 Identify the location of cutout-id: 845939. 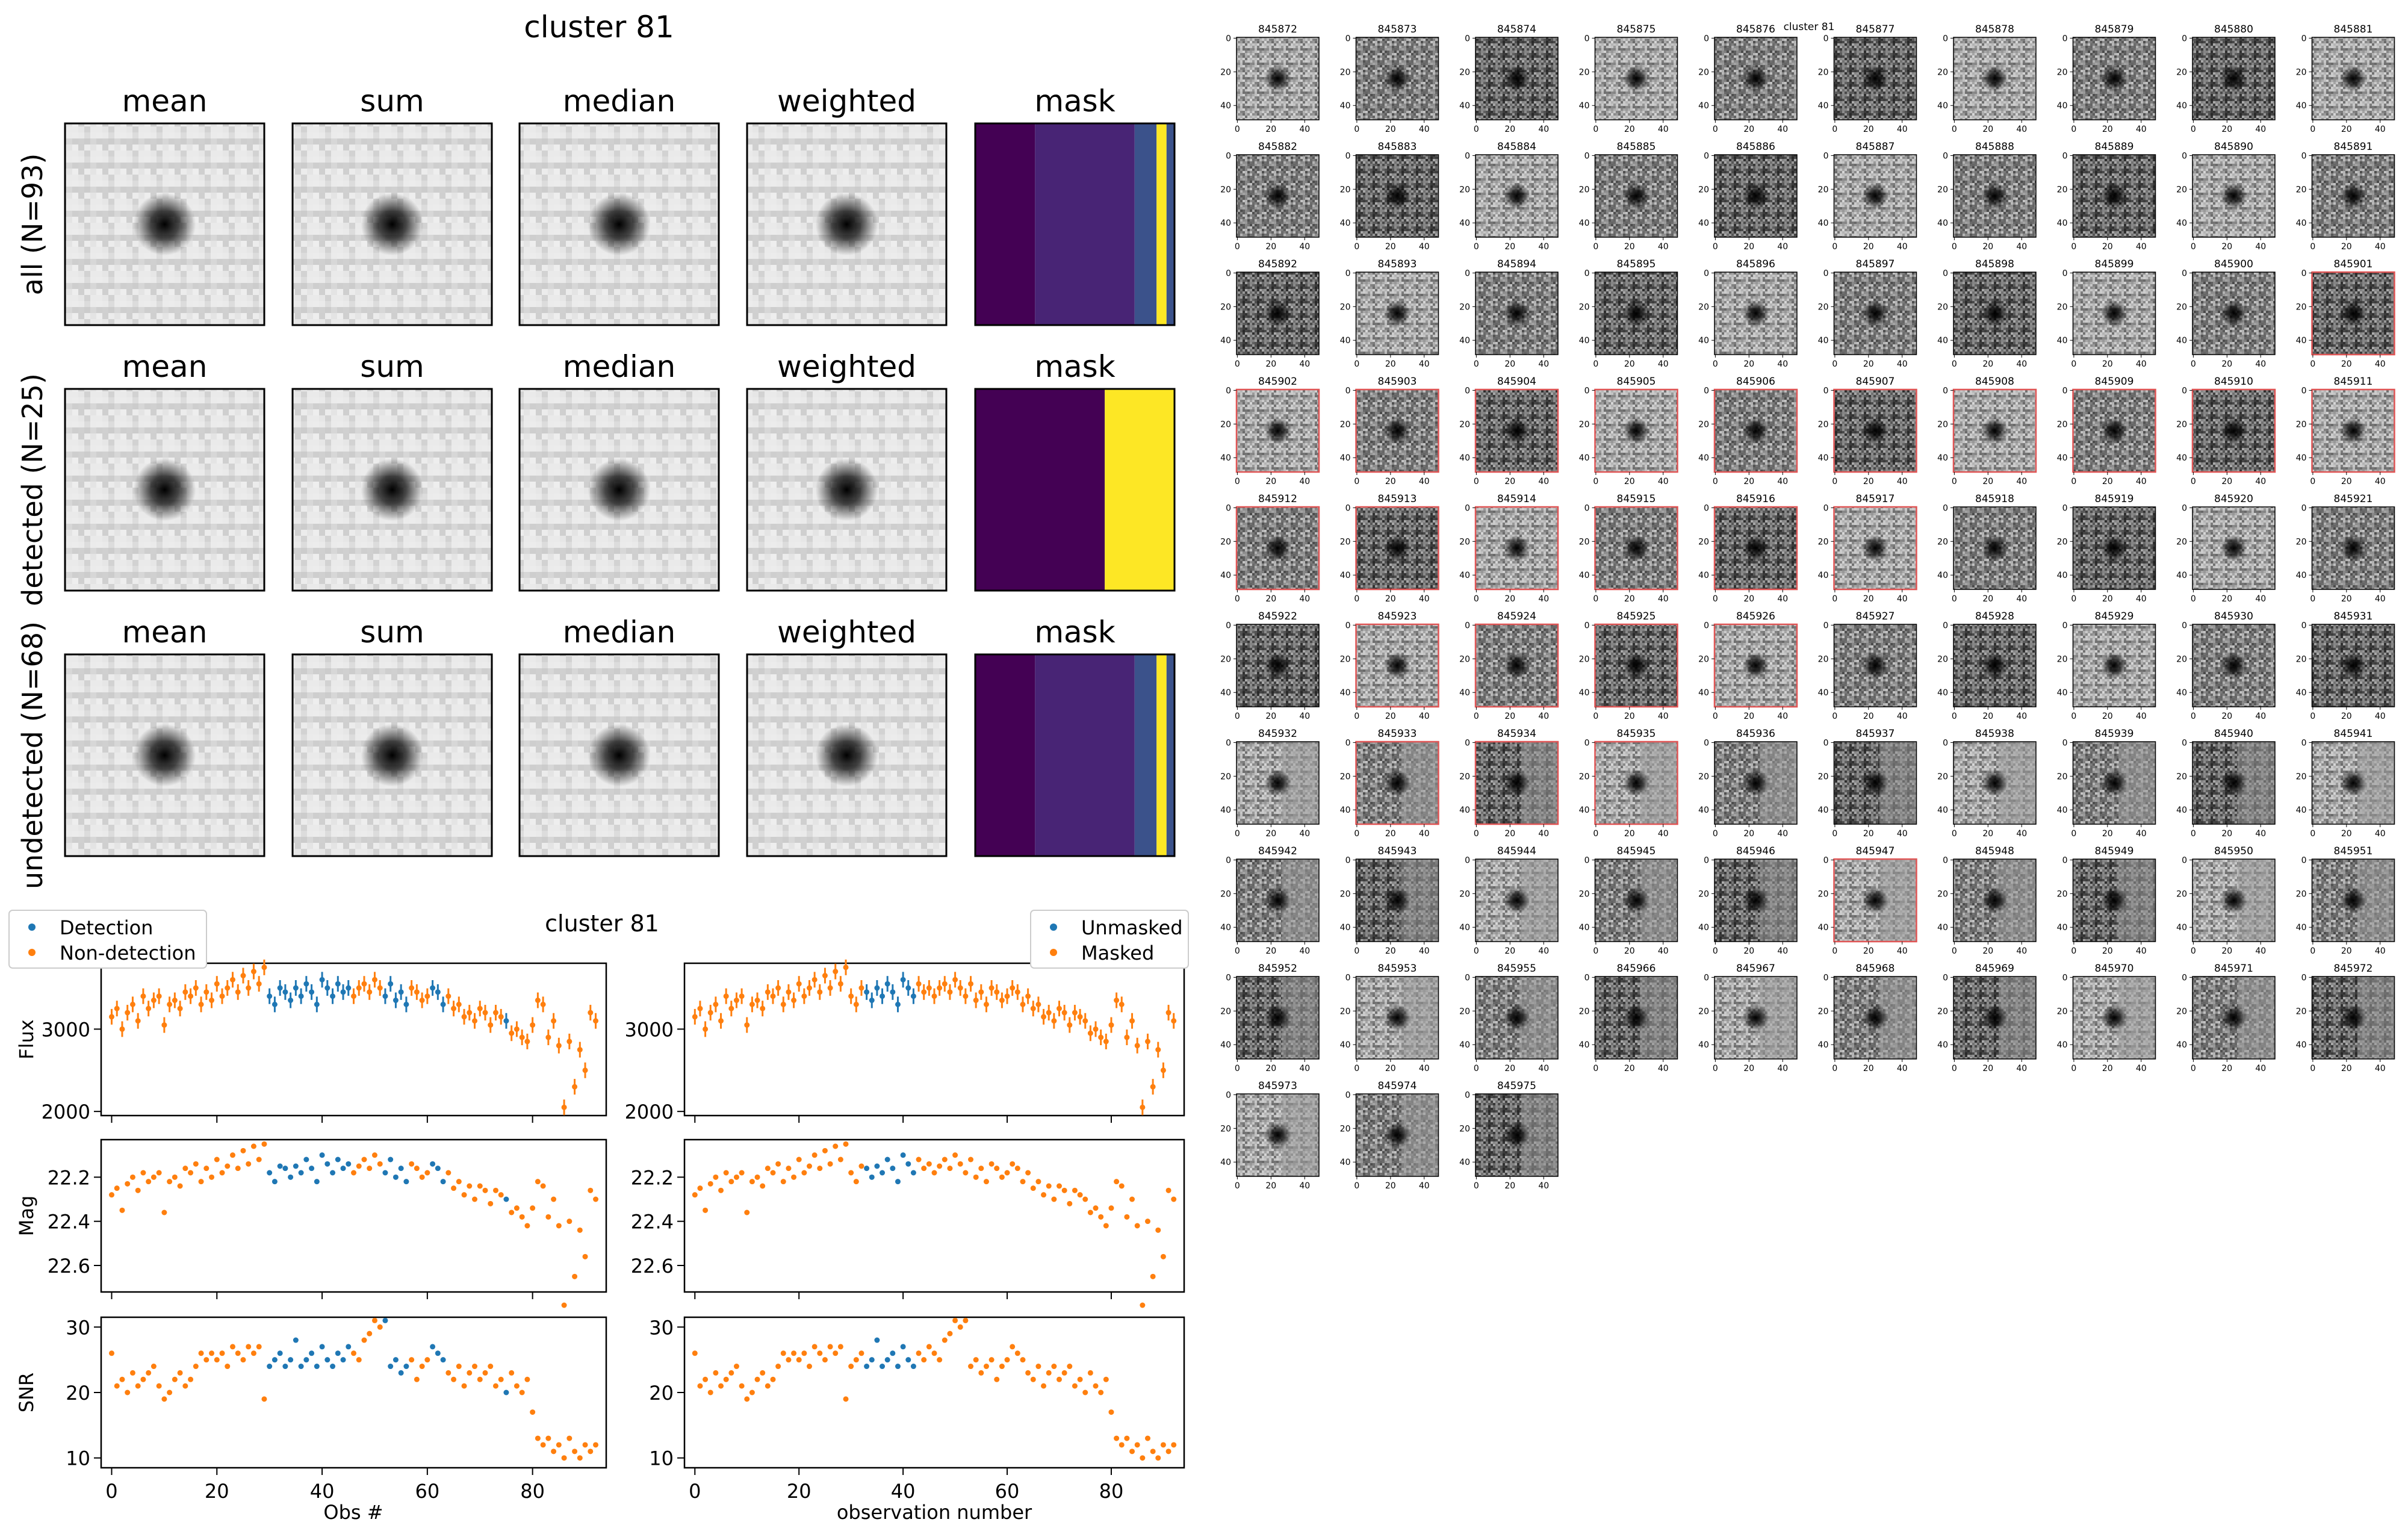
(2114, 734).